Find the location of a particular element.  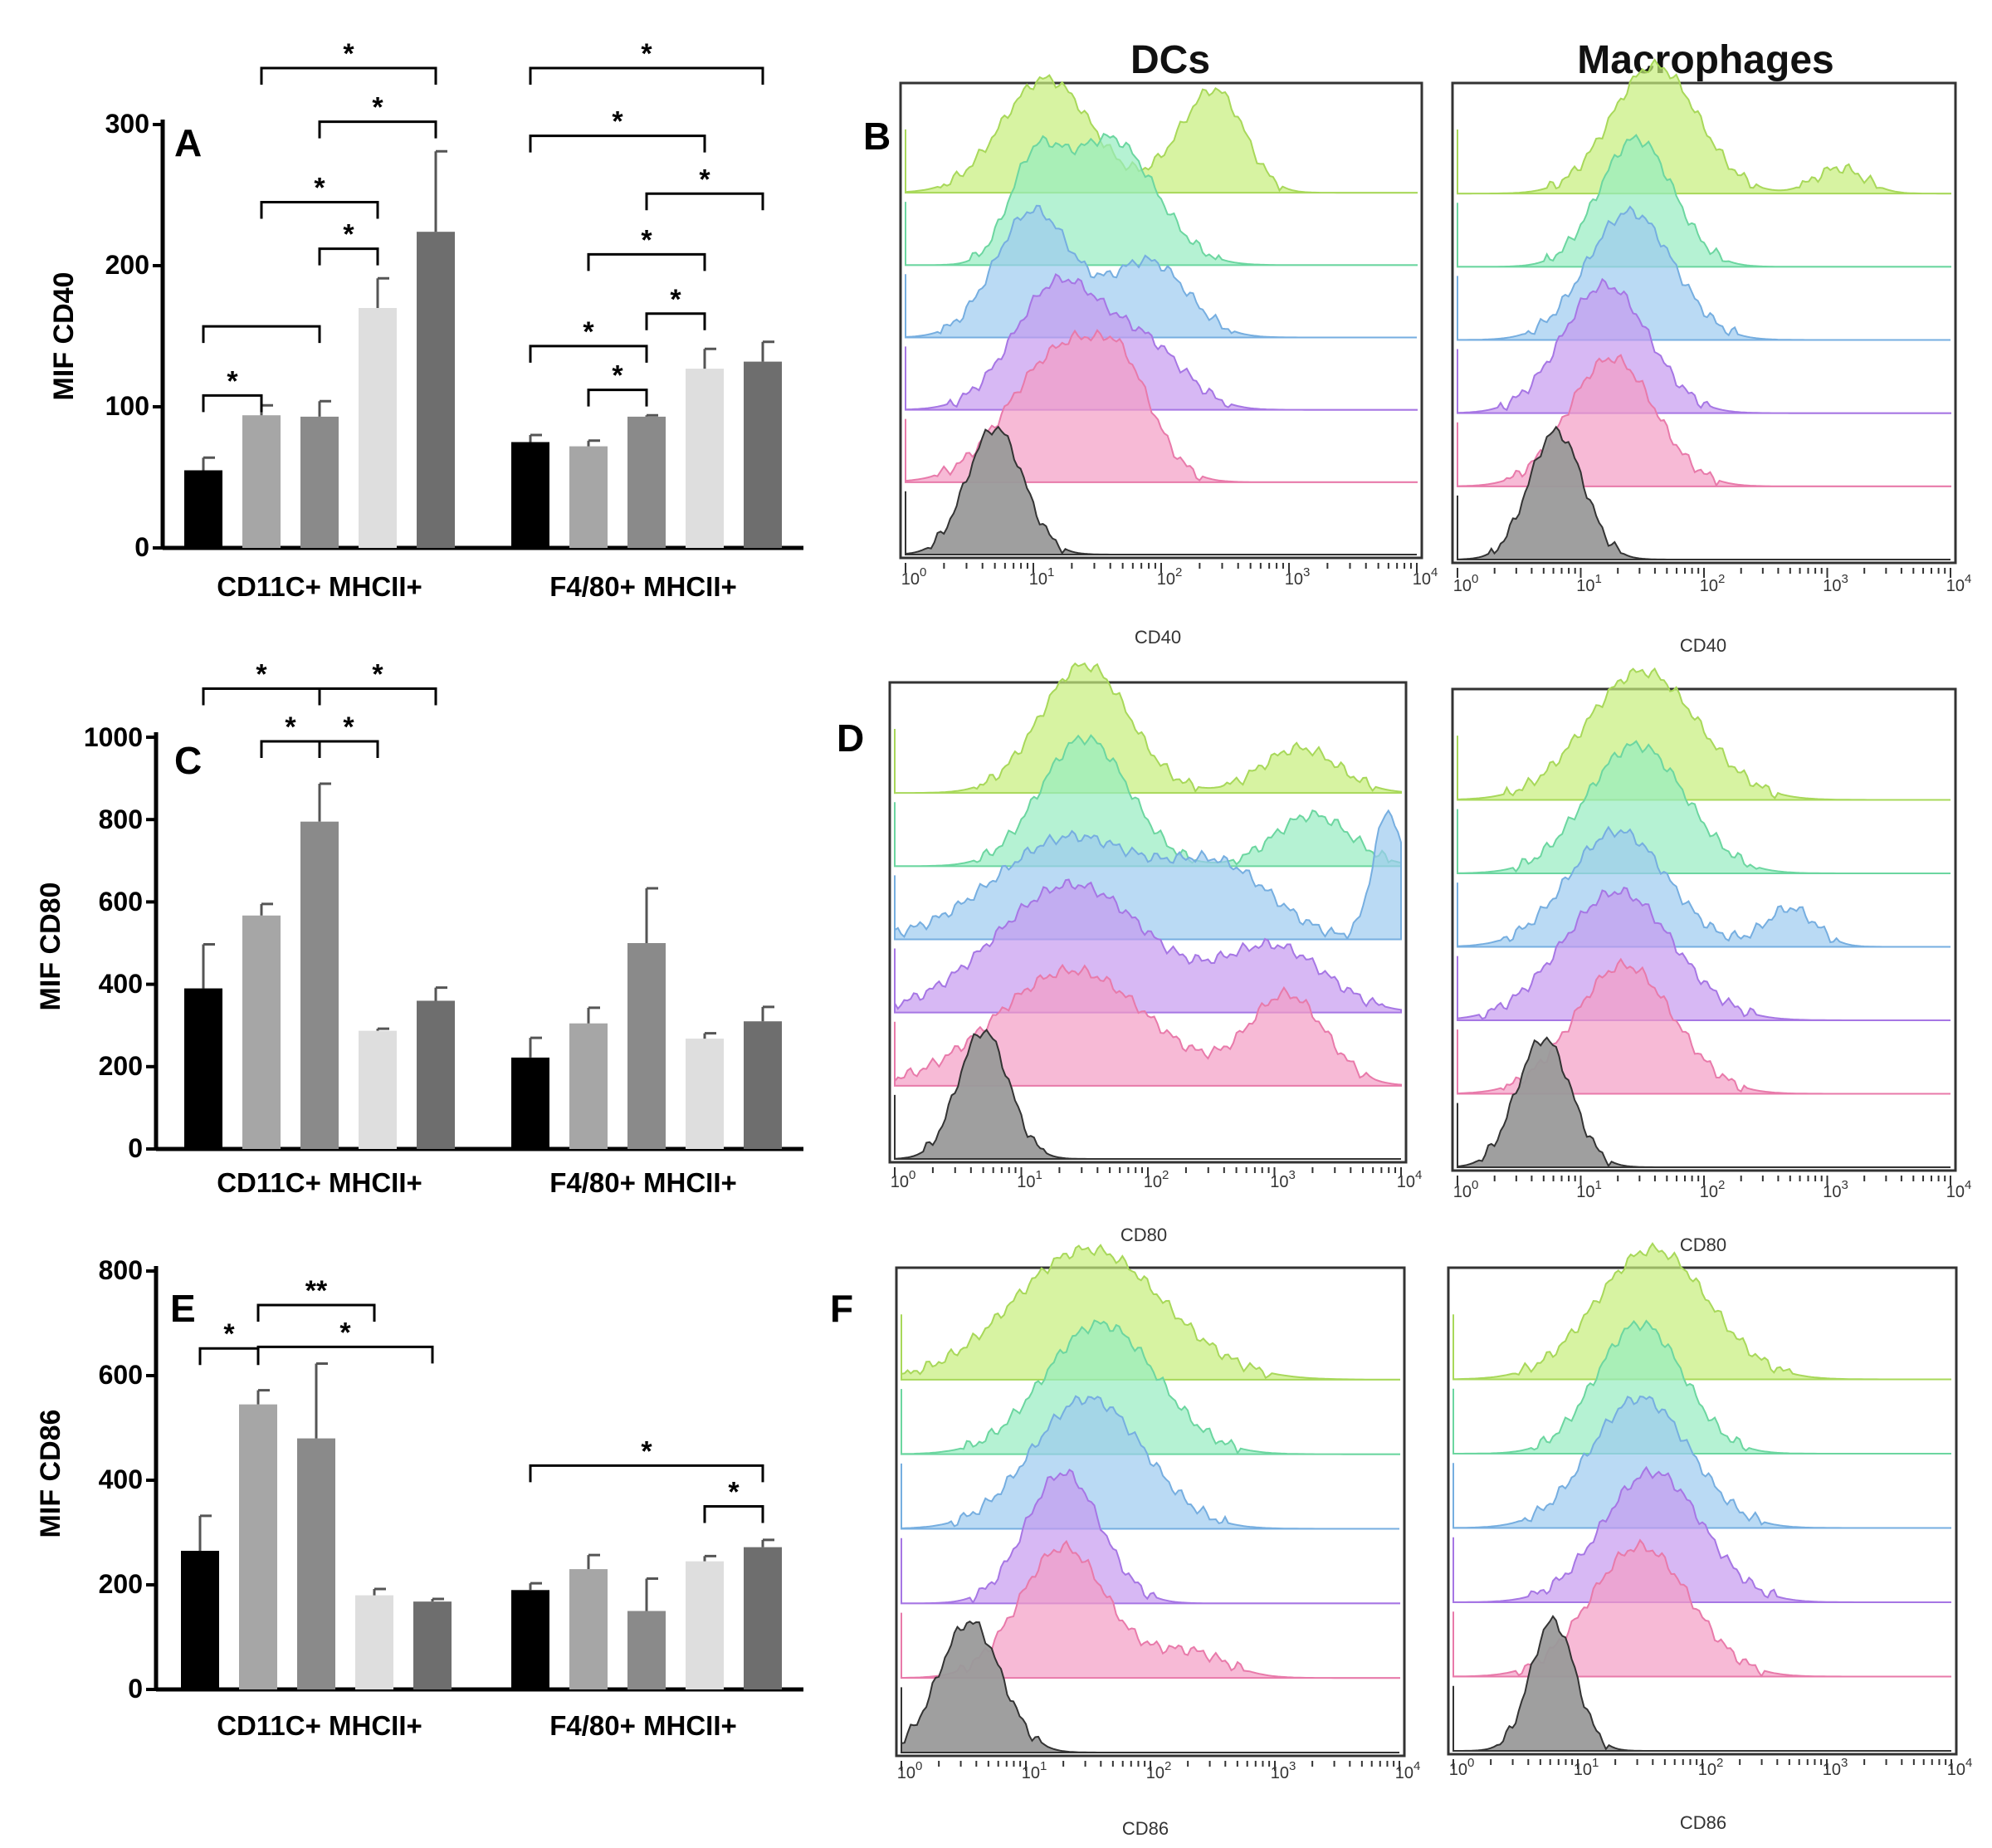

x-axis-label: CD86 is located at coordinates (1703, 1823).